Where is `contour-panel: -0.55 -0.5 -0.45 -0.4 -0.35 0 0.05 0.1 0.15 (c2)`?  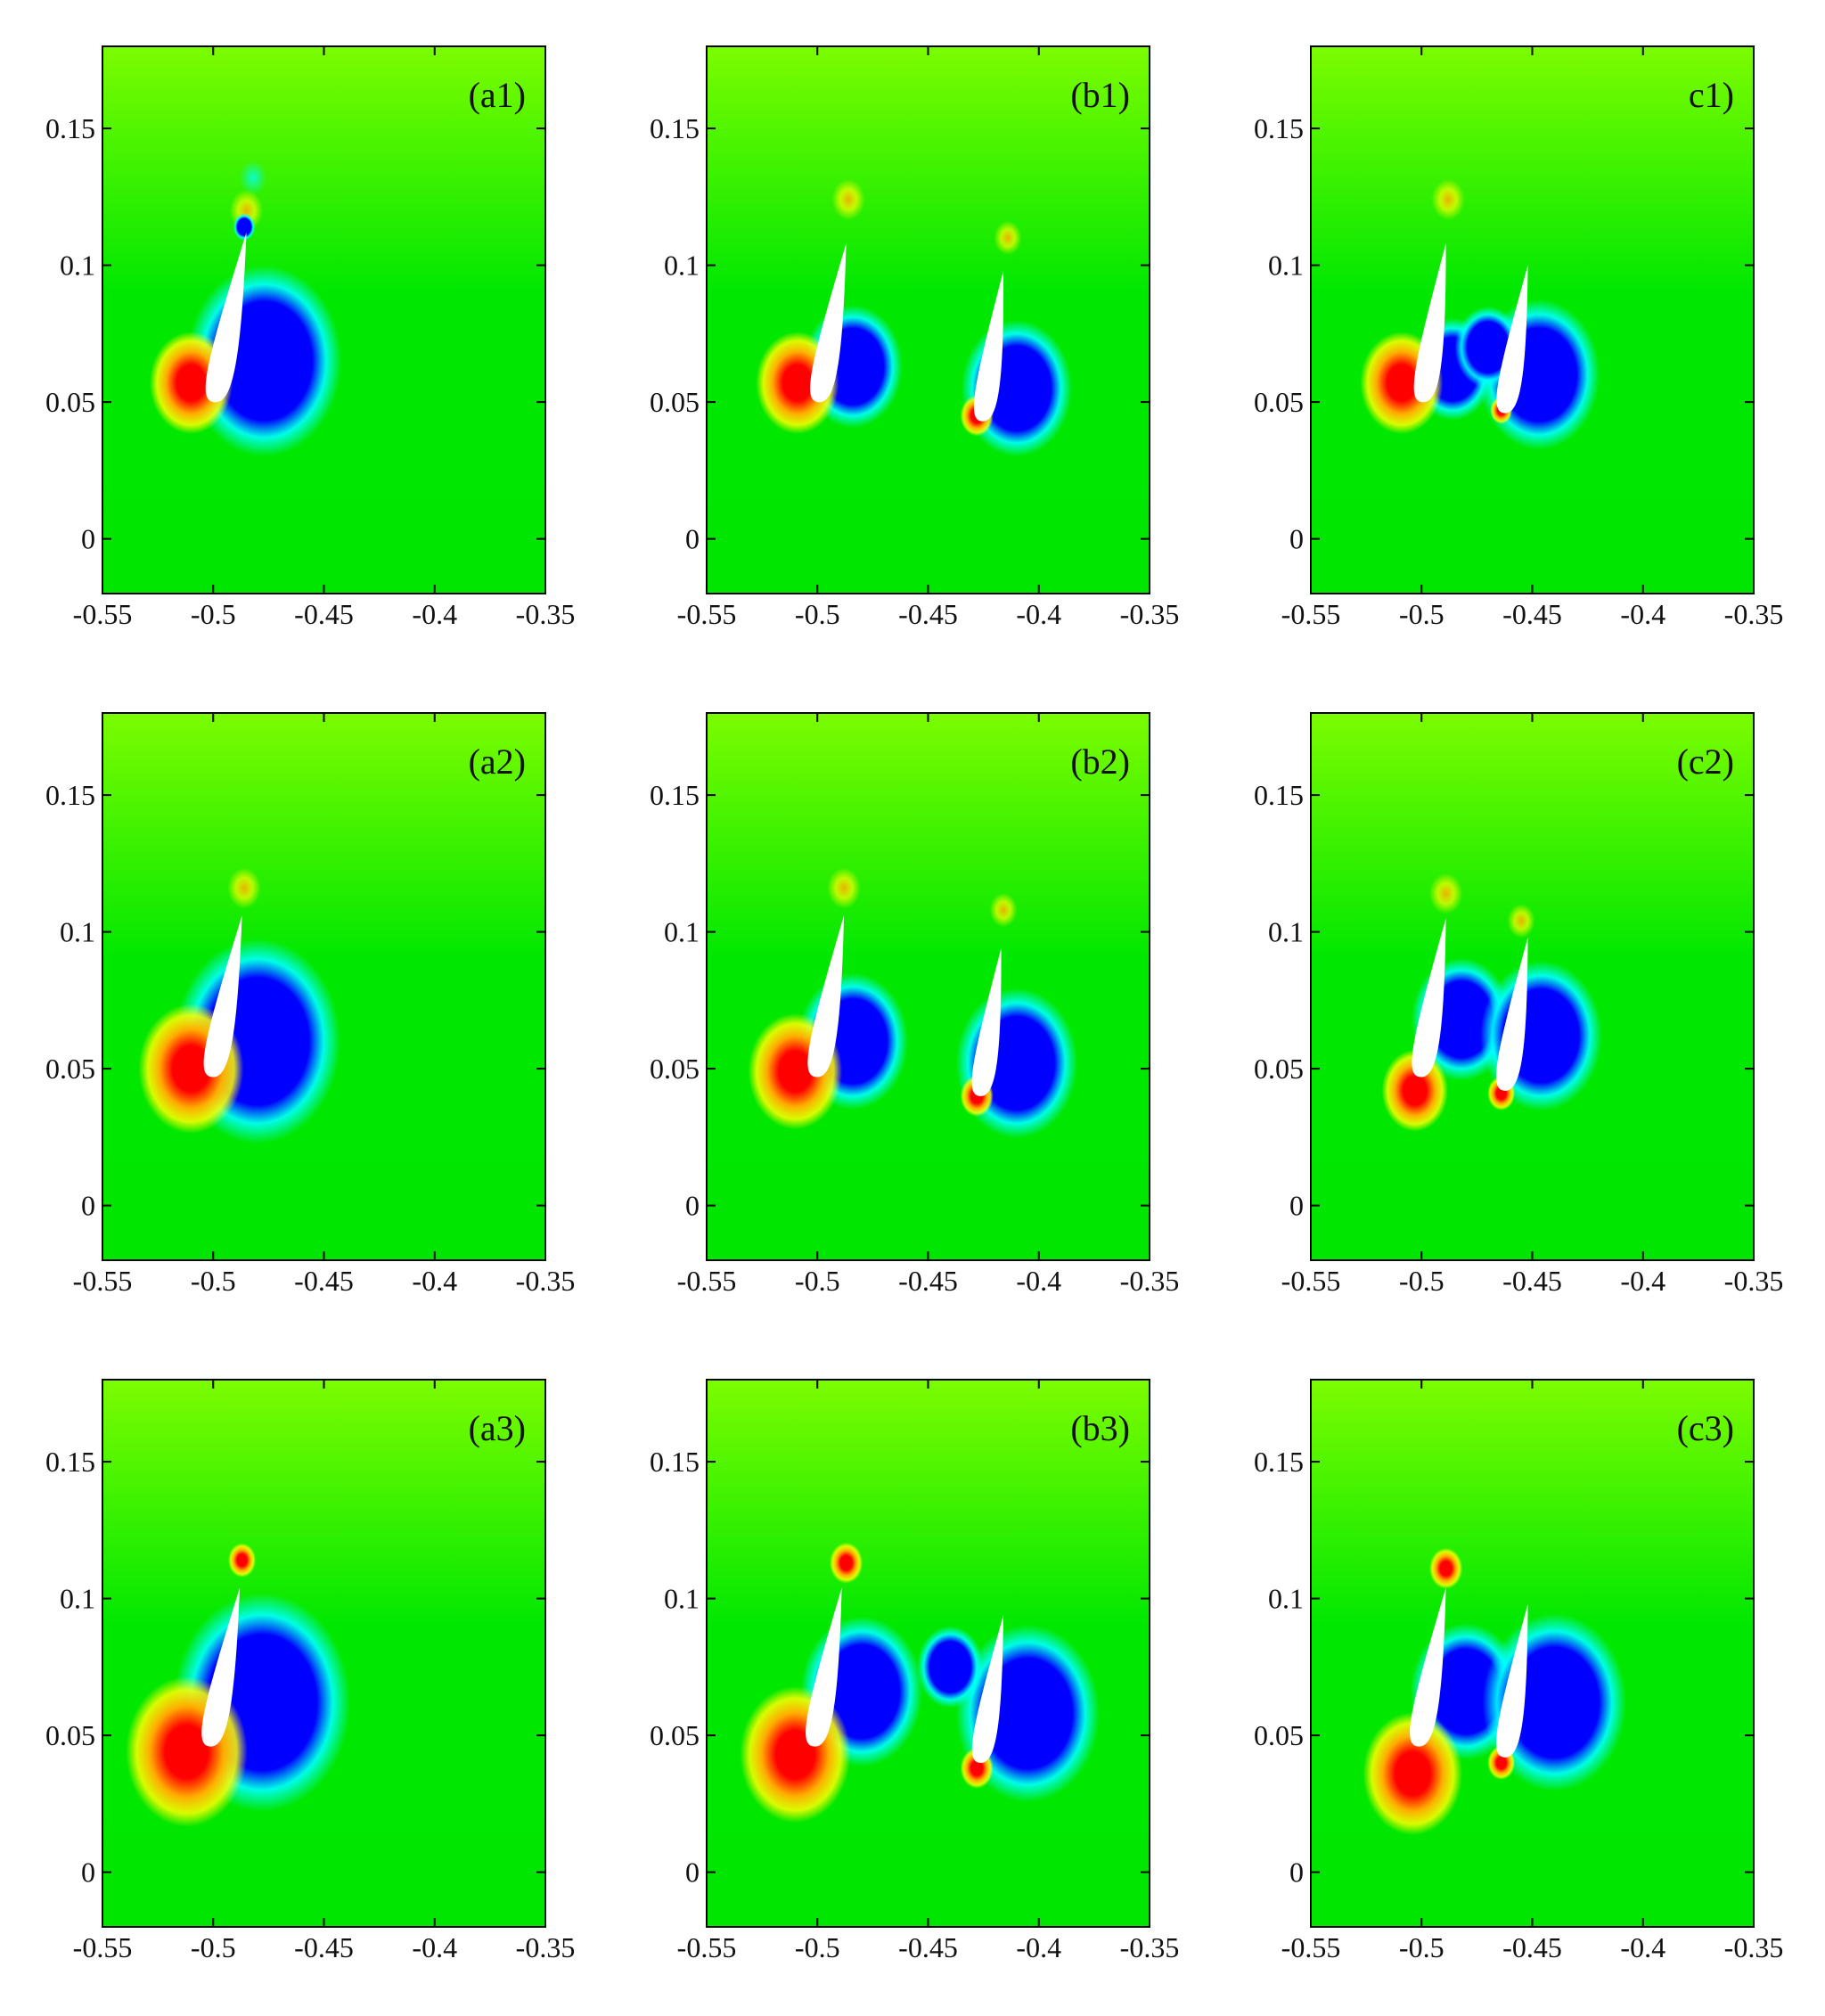
contour-panel: -0.55 -0.5 -0.45 -0.4 -0.35 0 0.05 0.1 0.15 (c2) is located at coordinates (1519, 1005).